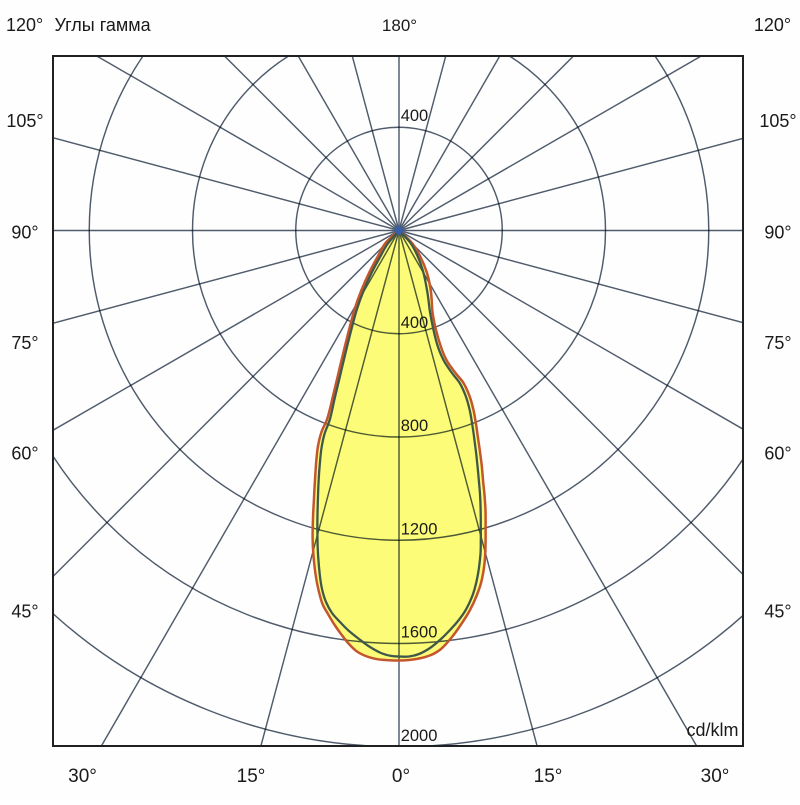  Describe the element at coordinates (712, 730) in the screenshot. I see `svg-text: cd/klm` at that location.